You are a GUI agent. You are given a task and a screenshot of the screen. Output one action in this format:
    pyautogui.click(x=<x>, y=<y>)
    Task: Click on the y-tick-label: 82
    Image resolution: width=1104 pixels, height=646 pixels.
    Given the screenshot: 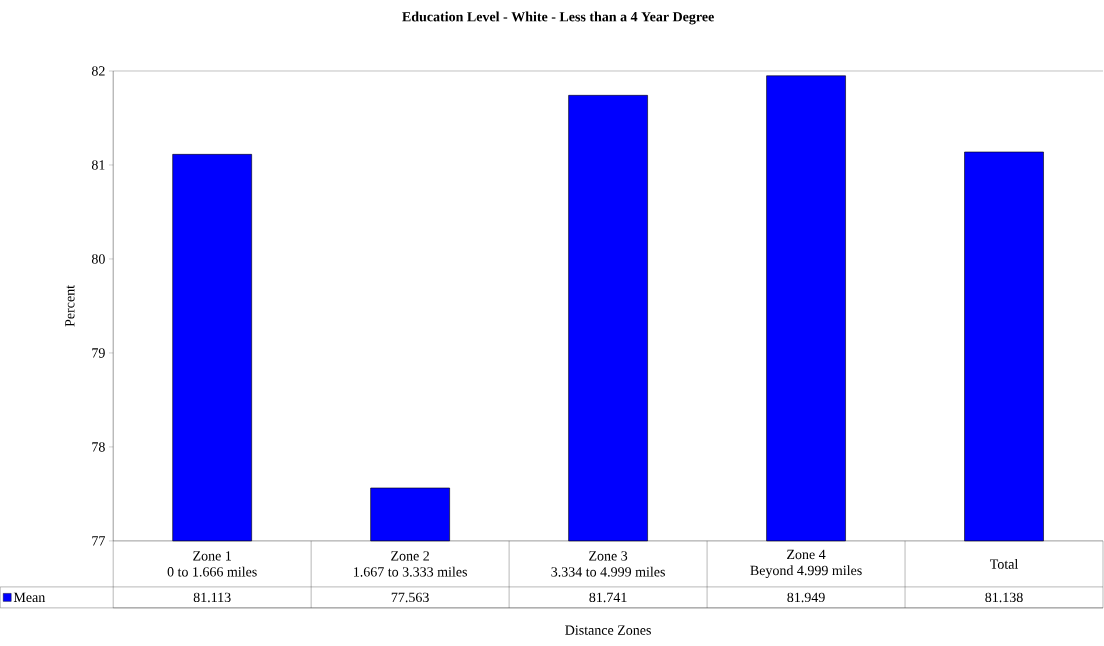 What is the action you would take?
    pyautogui.click(x=98, y=71)
    